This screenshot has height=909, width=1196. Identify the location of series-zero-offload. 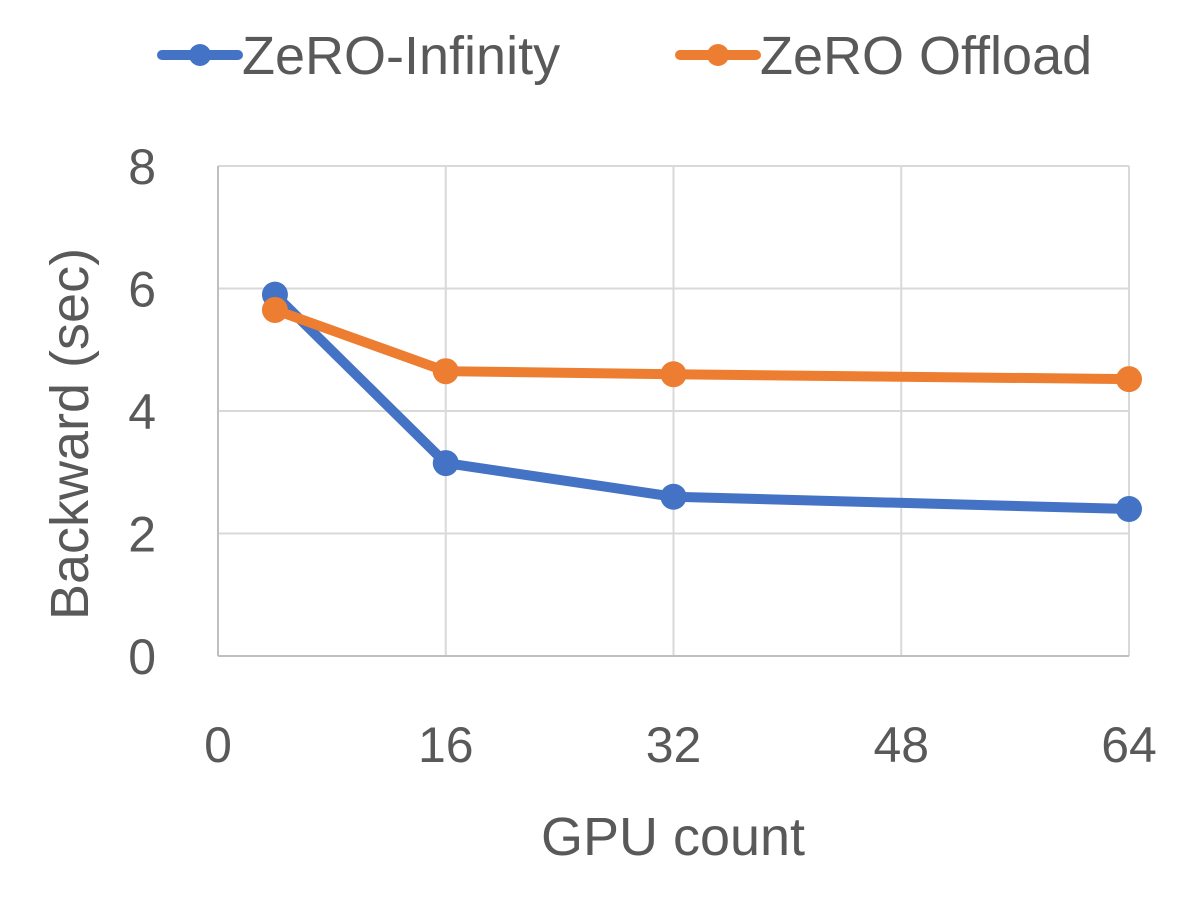
(701, 344).